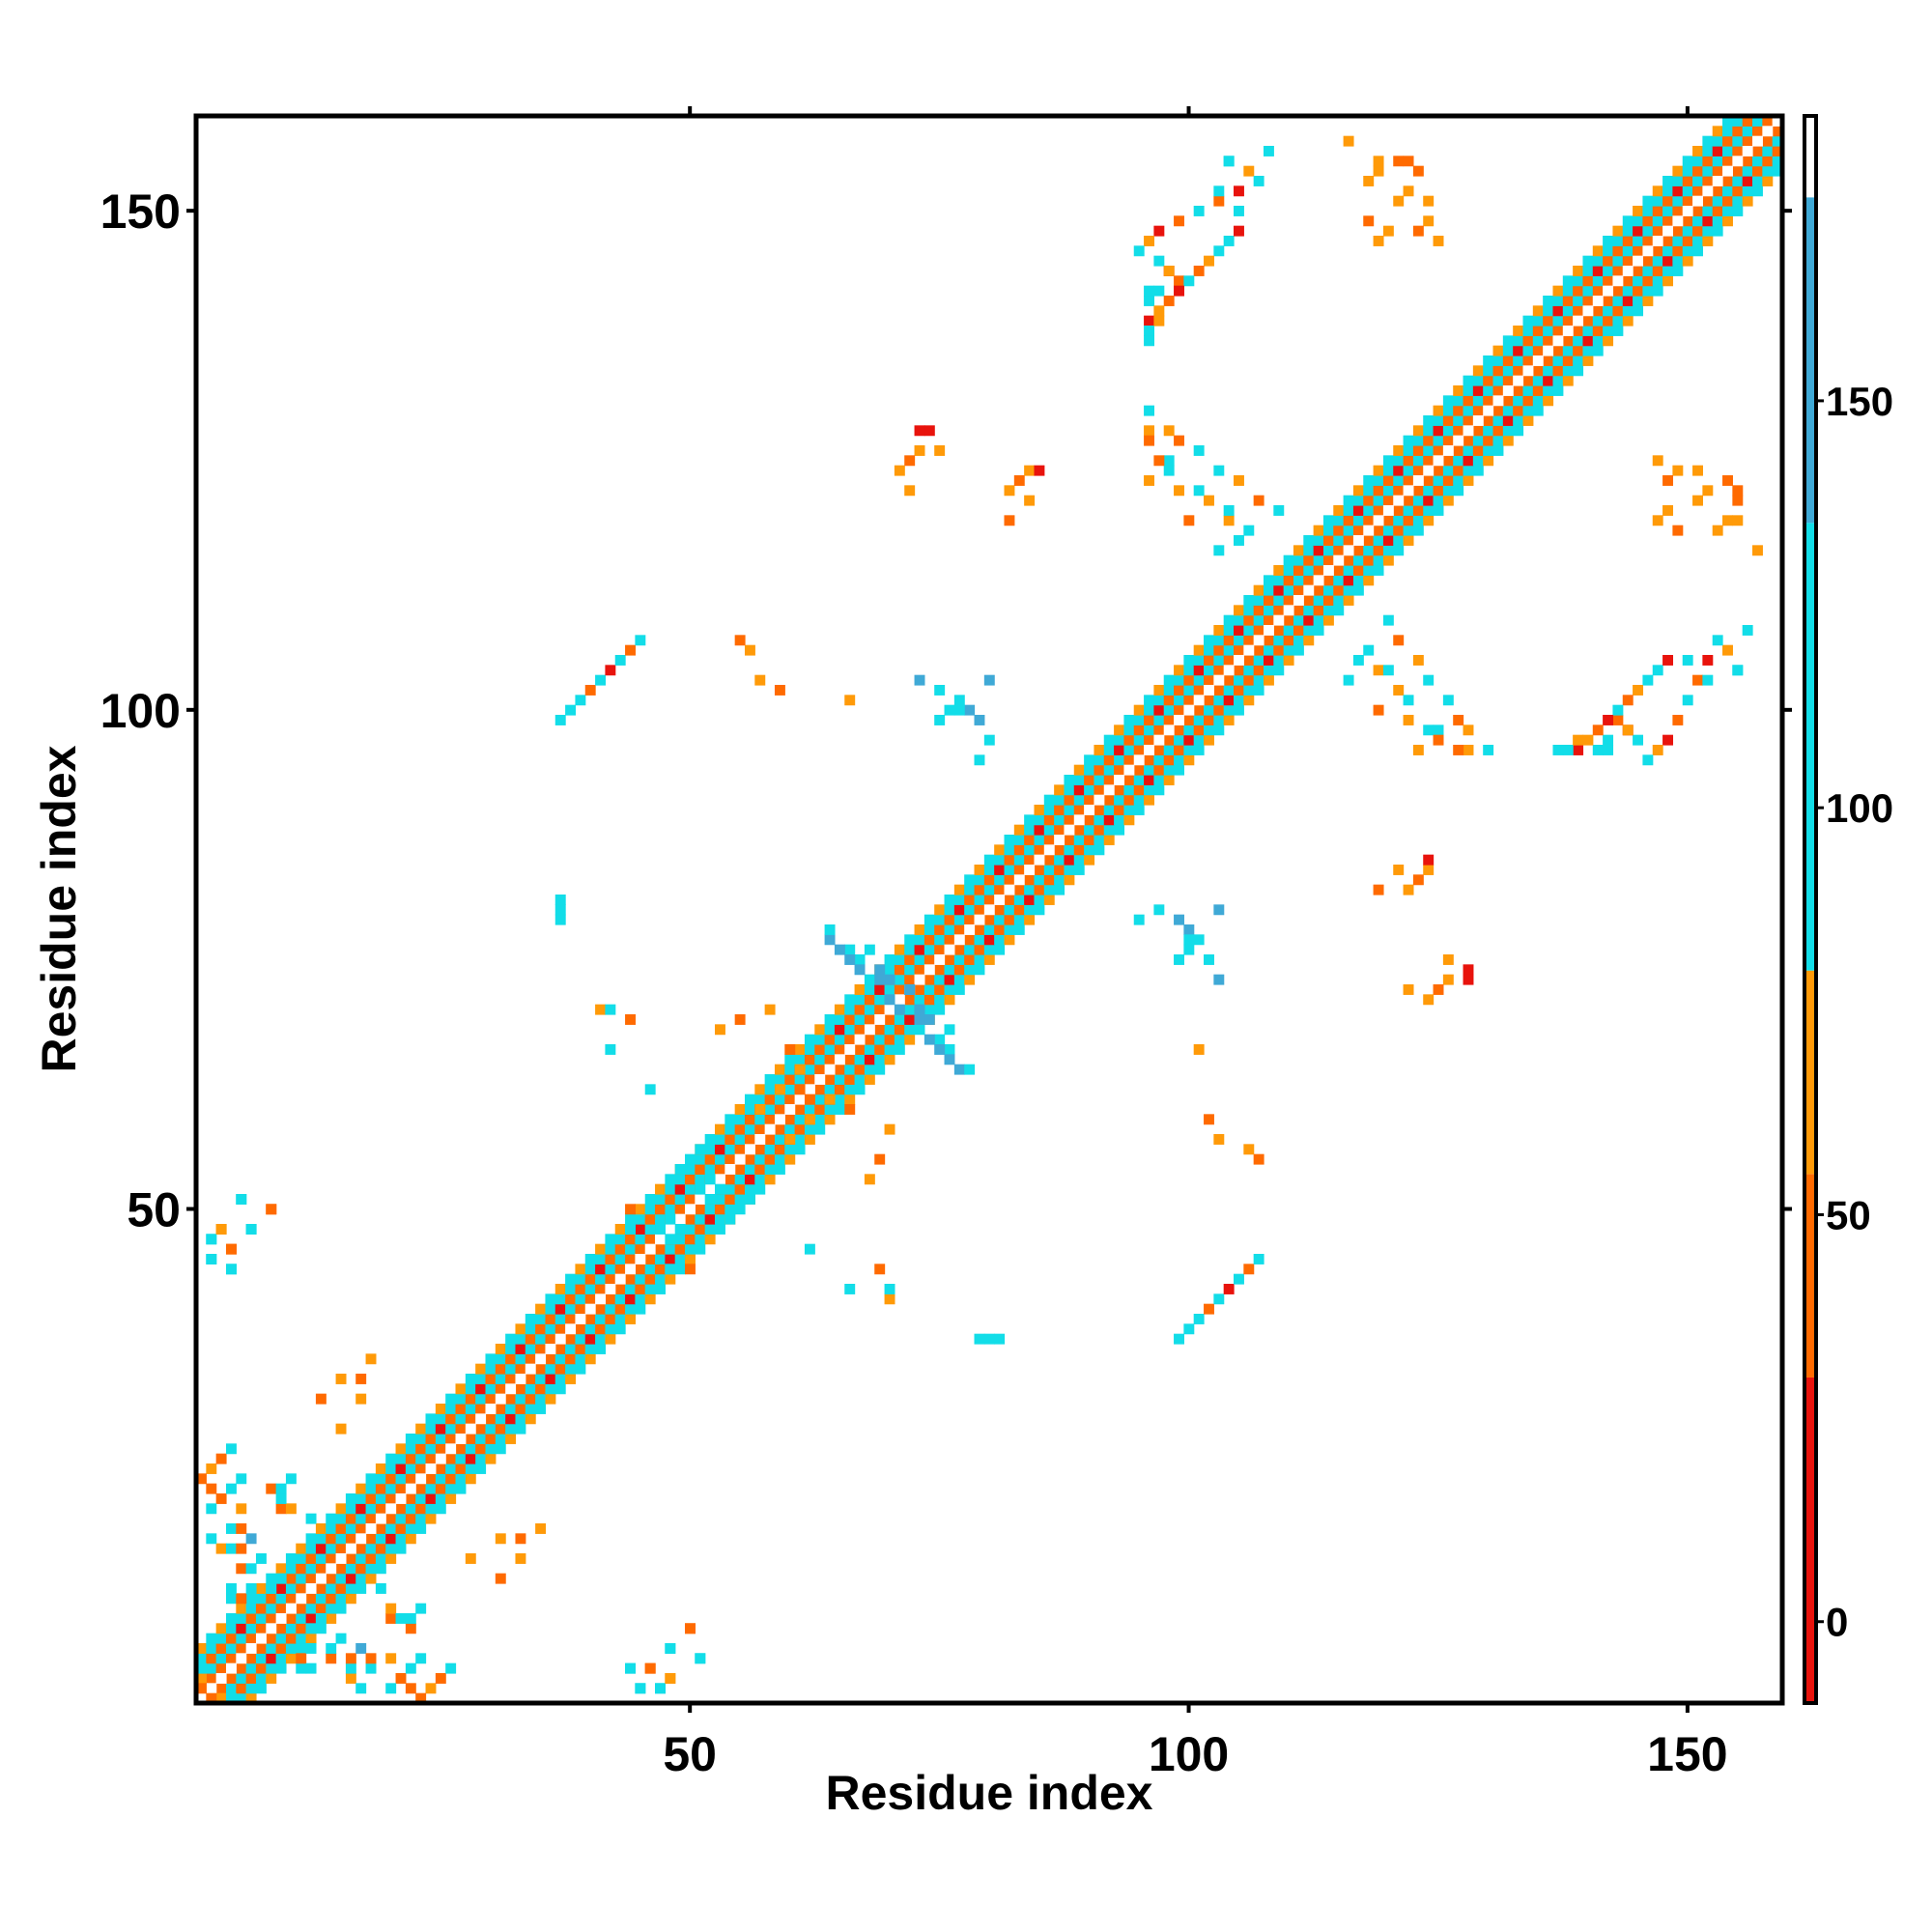  Describe the element at coordinates (989, 1793) in the screenshot. I see `x-axis-title: Residue index` at that location.